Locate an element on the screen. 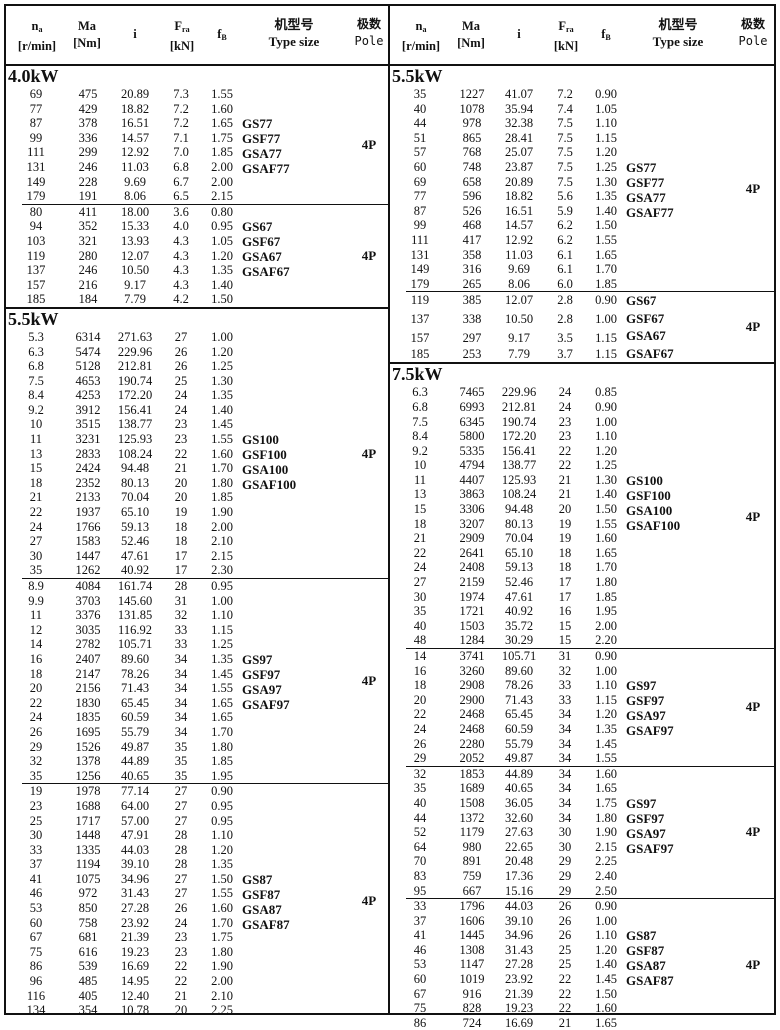 The height and width of the screenshot is (1030, 780). cell-ratio: 27.28 is located at coordinates (135, 908).